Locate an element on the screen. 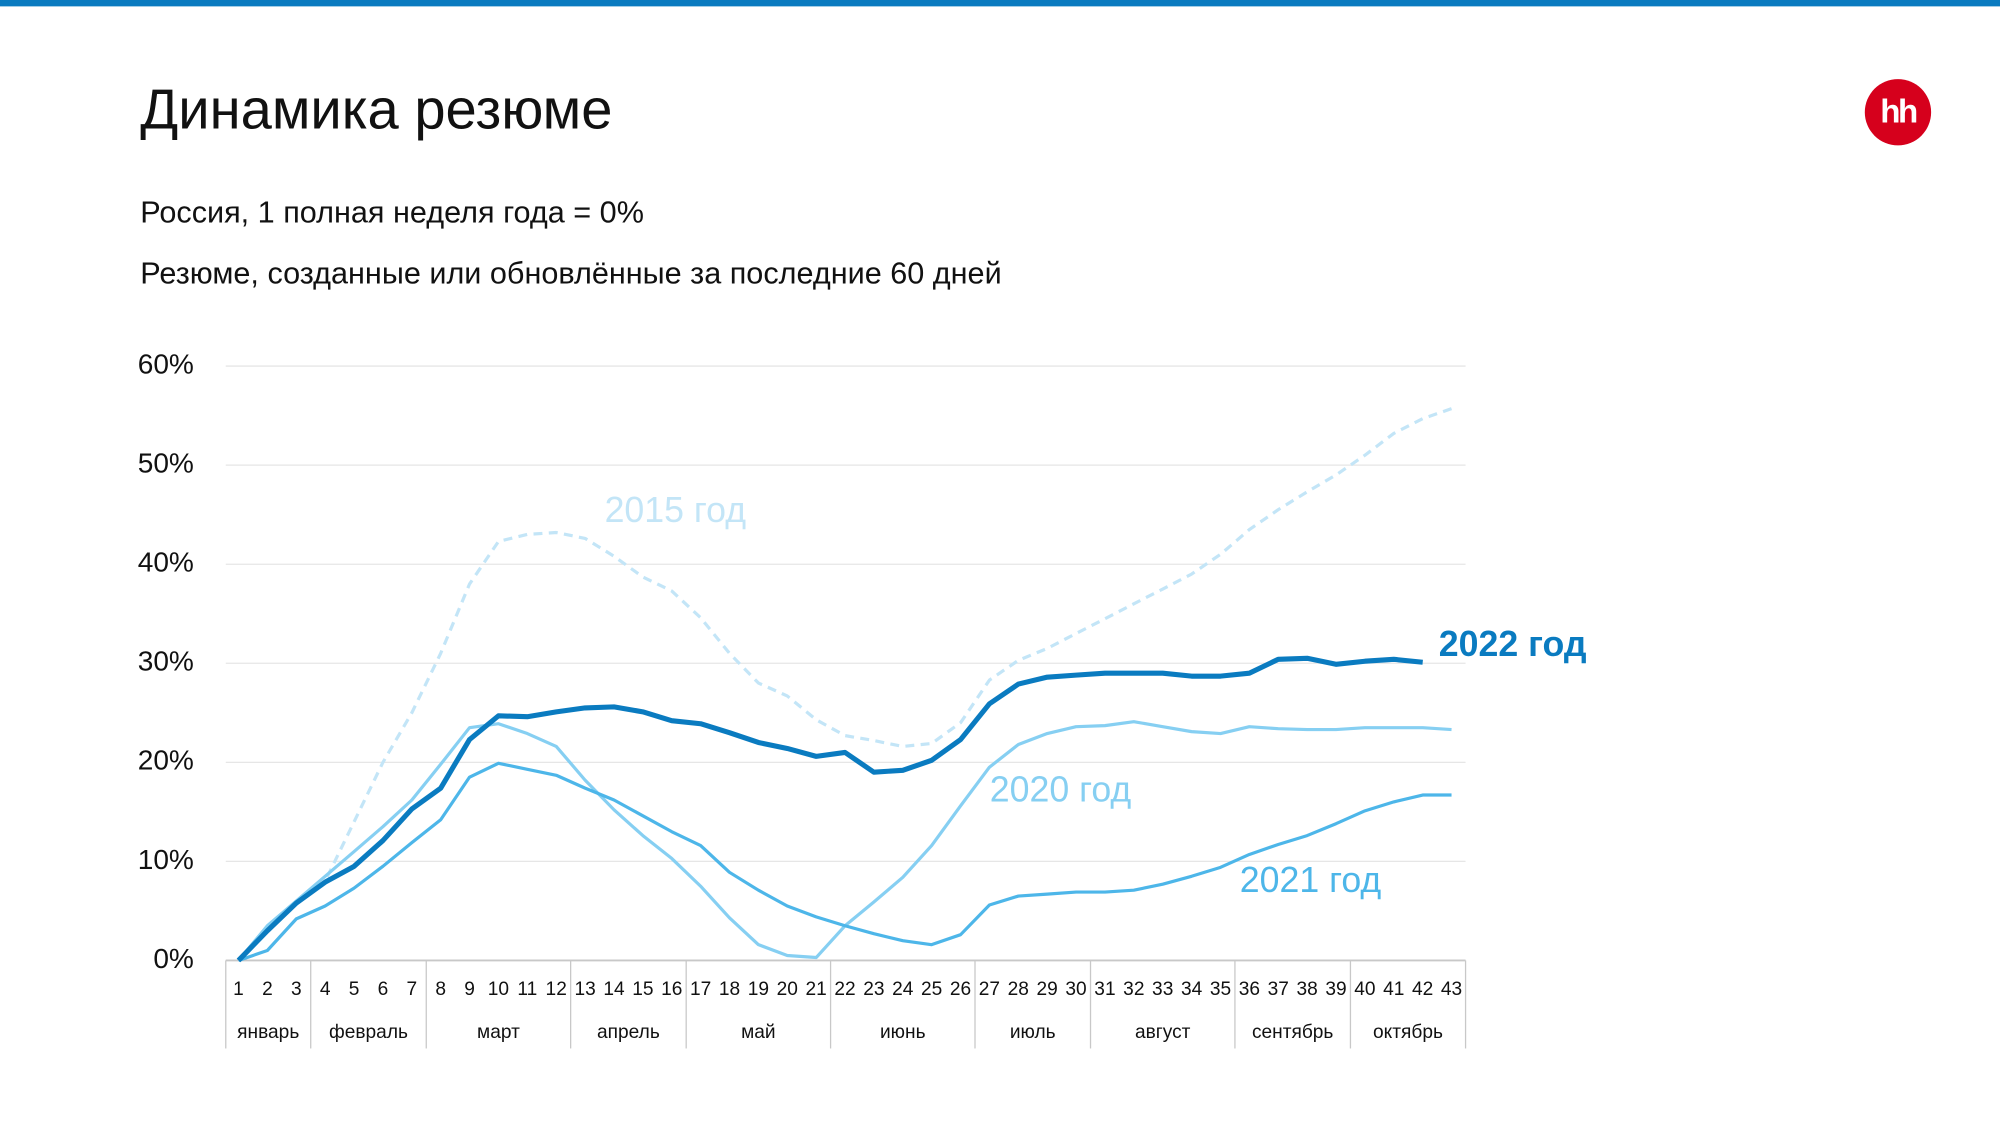 Image resolution: width=2000 pixels, height=1125 pixels. series-label: 2020 год is located at coordinates (1061, 790).